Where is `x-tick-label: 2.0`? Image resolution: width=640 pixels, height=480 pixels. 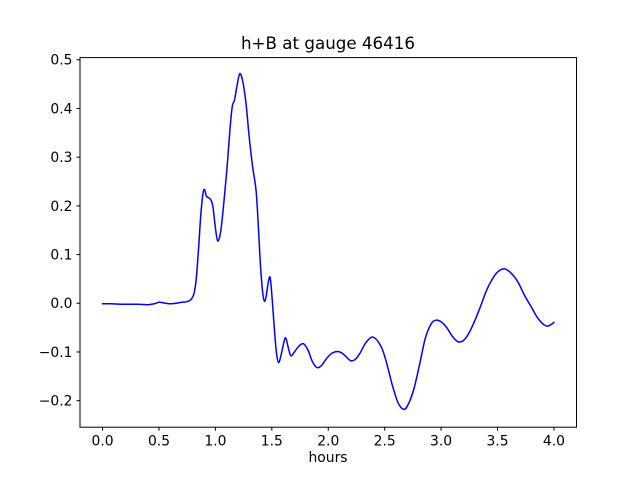 x-tick-label: 2.0 is located at coordinates (328, 442).